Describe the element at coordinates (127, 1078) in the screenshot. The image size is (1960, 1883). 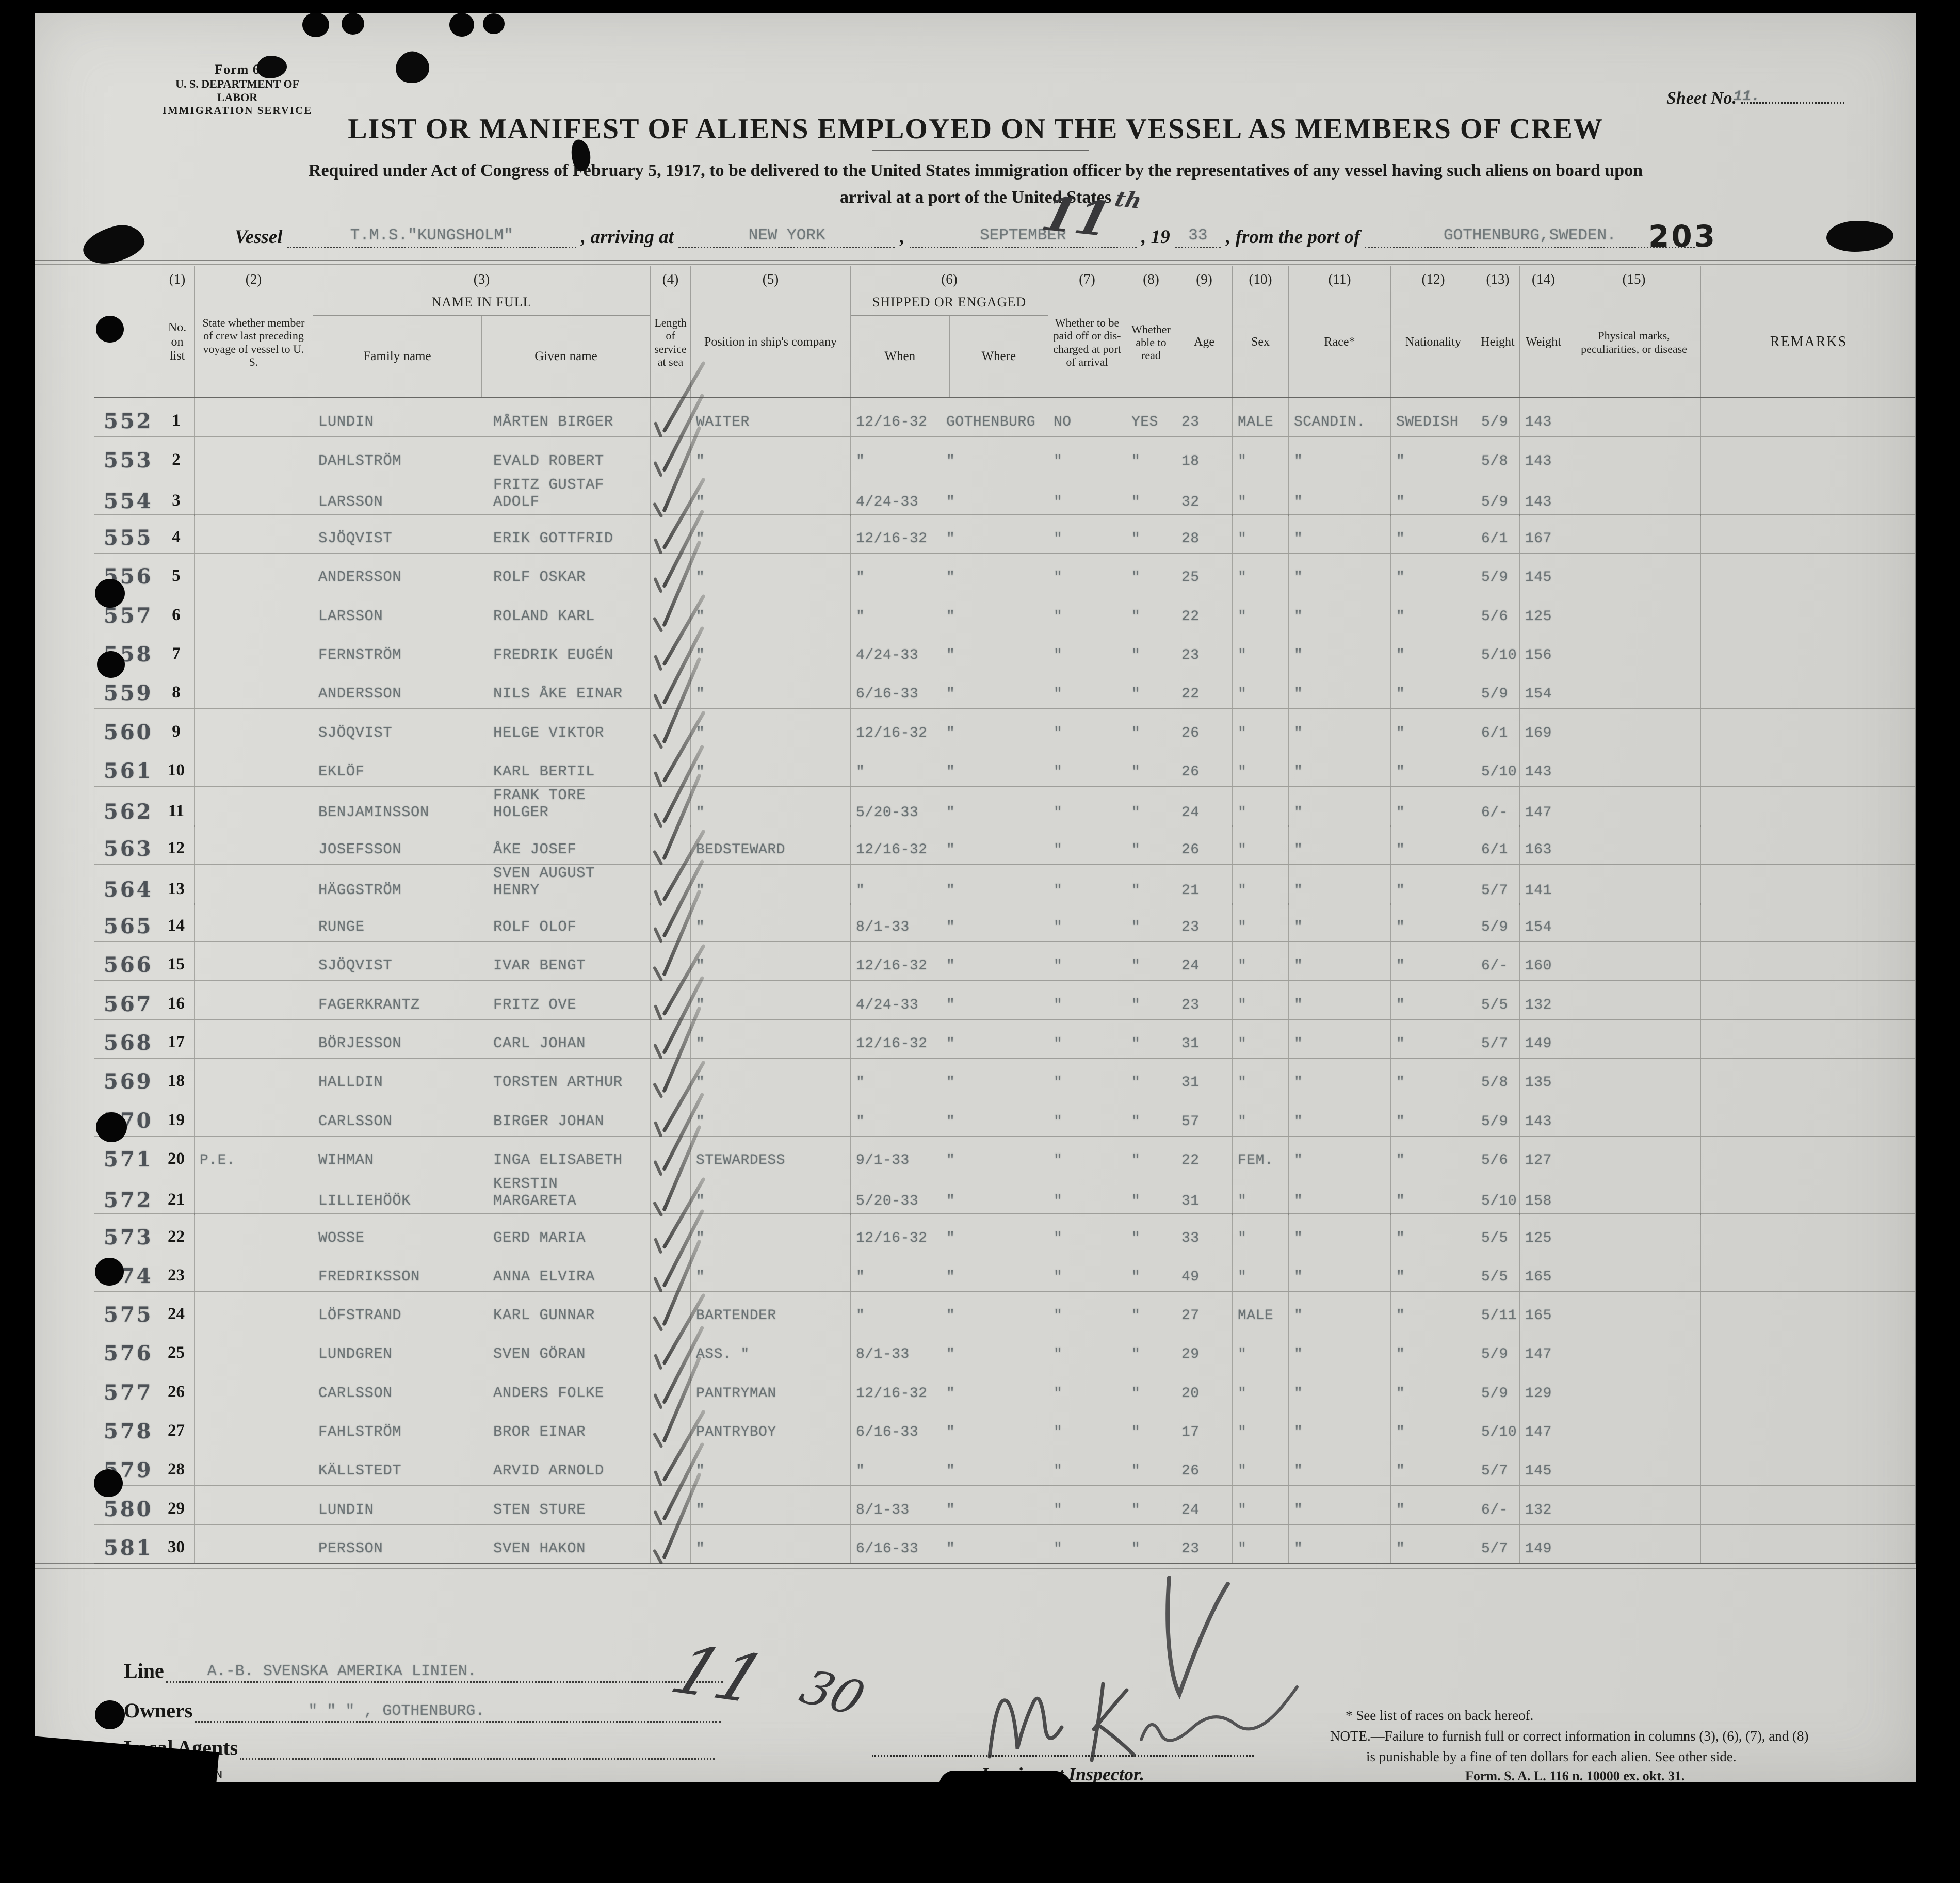
I see `stamped-sheet-number: 569` at that location.